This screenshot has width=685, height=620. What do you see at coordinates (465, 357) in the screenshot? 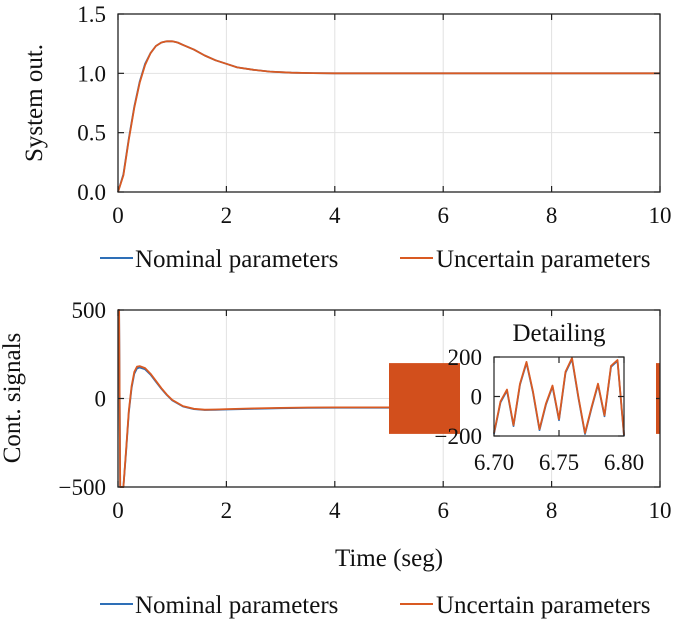
I see `inset-ytick-label: 200` at bounding box center [465, 357].